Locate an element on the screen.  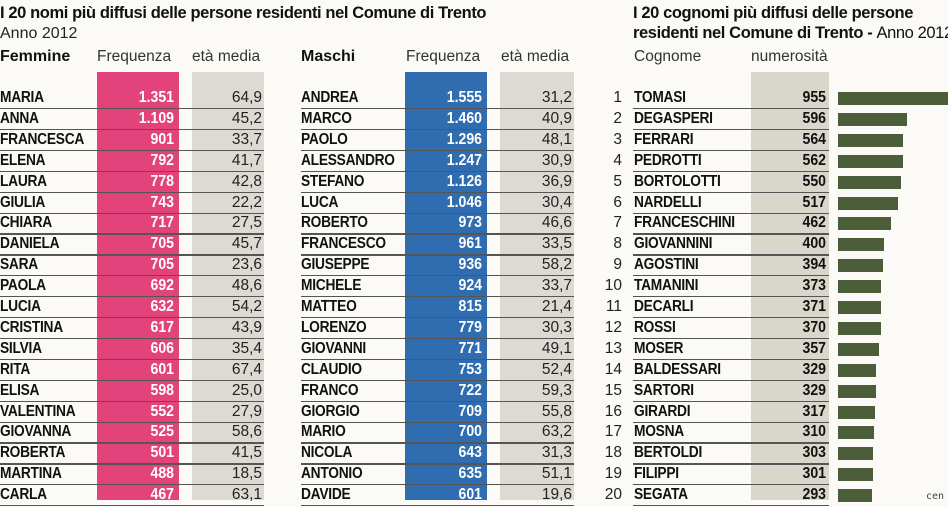
male-name: NICOLA is located at coordinates (327, 453).